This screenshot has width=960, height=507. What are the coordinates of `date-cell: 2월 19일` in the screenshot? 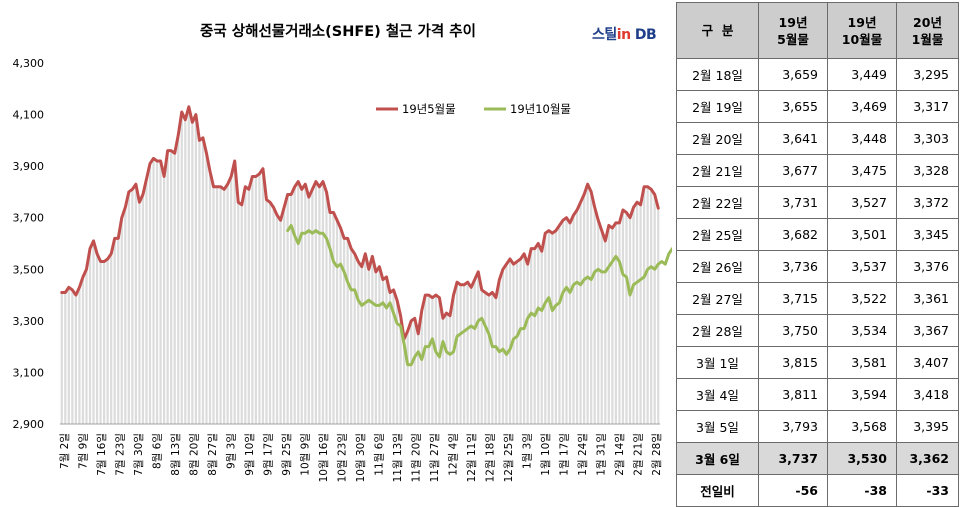 It's located at (717, 106).